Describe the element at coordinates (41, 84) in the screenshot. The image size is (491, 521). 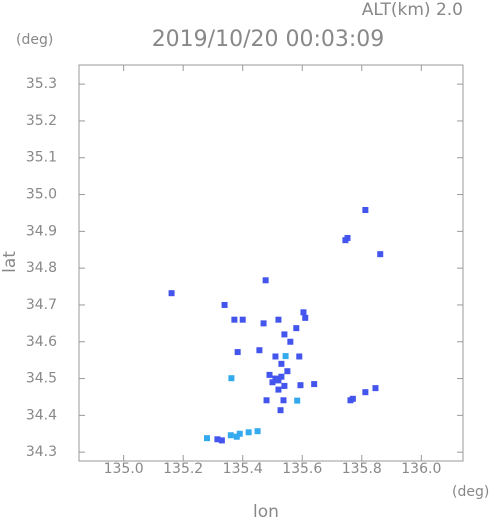
I see `y-tick-label: 35.3` at that location.